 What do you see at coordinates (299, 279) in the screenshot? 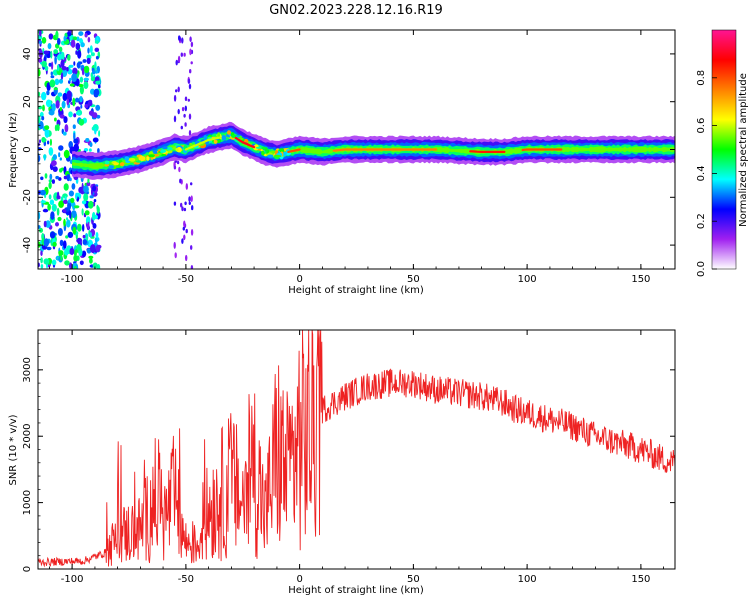
I see `spectrogram-x-tick-label: 0` at bounding box center [299, 279].